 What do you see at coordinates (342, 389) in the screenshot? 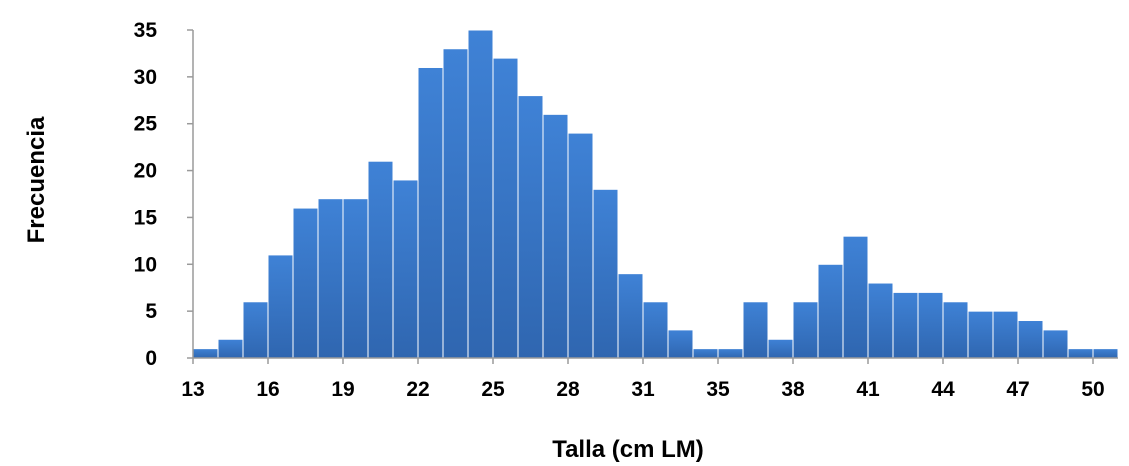
I see `x-tick-label: 19` at bounding box center [342, 389].